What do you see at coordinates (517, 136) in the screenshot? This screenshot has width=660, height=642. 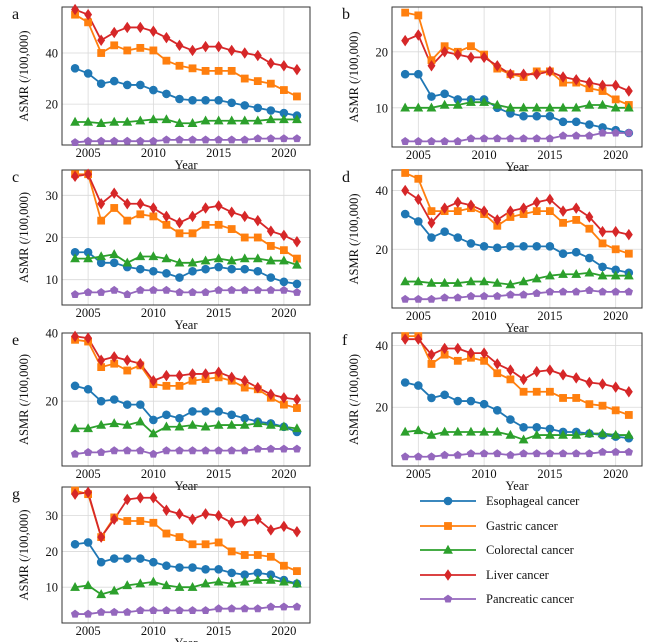 I see `series-points-pancreatic` at bounding box center [517, 136].